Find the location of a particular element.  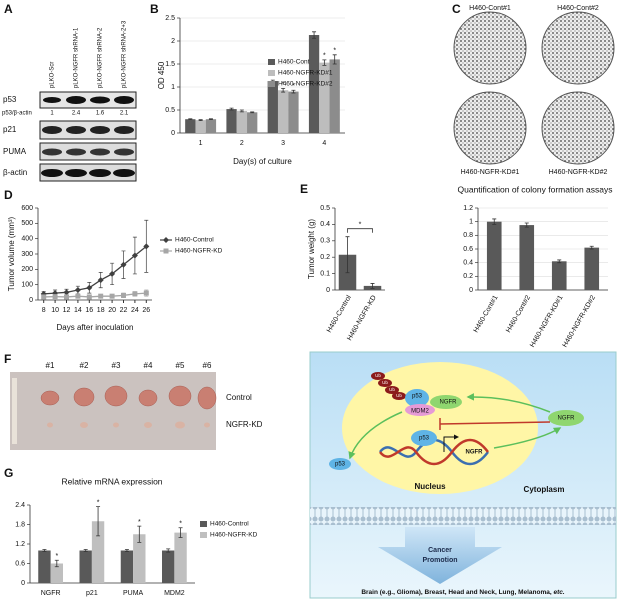

x-tick-label: NGFR is located at coordinates (51, 593).